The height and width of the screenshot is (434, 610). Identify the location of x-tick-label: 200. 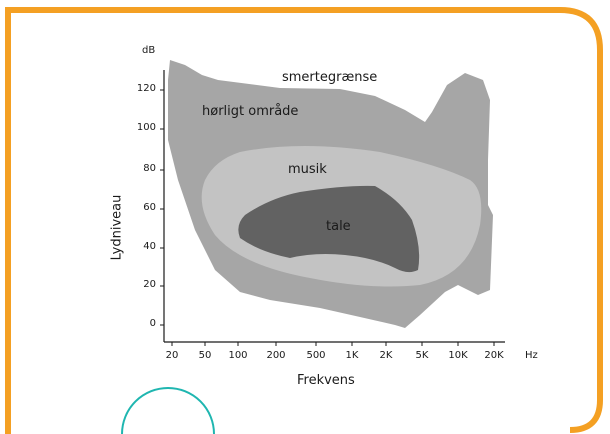
(276, 355).